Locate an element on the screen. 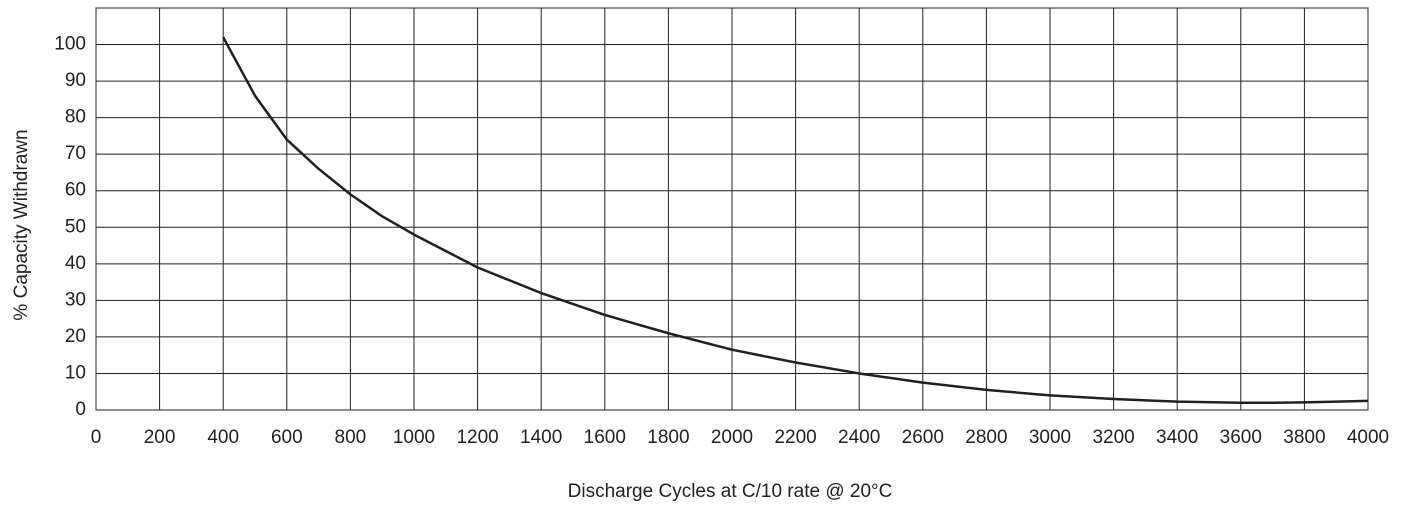 The height and width of the screenshot is (506, 1423). x-tick-label: 1600 is located at coordinates (605, 437).